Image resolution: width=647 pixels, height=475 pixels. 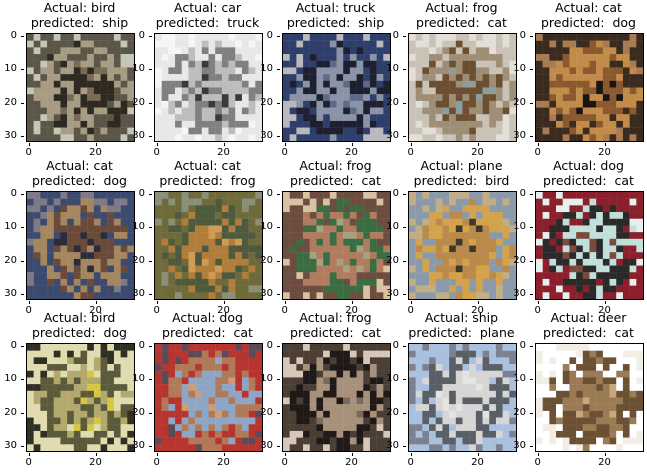 I want to click on predicted-label: predicted: plane, so click(x=461, y=332).